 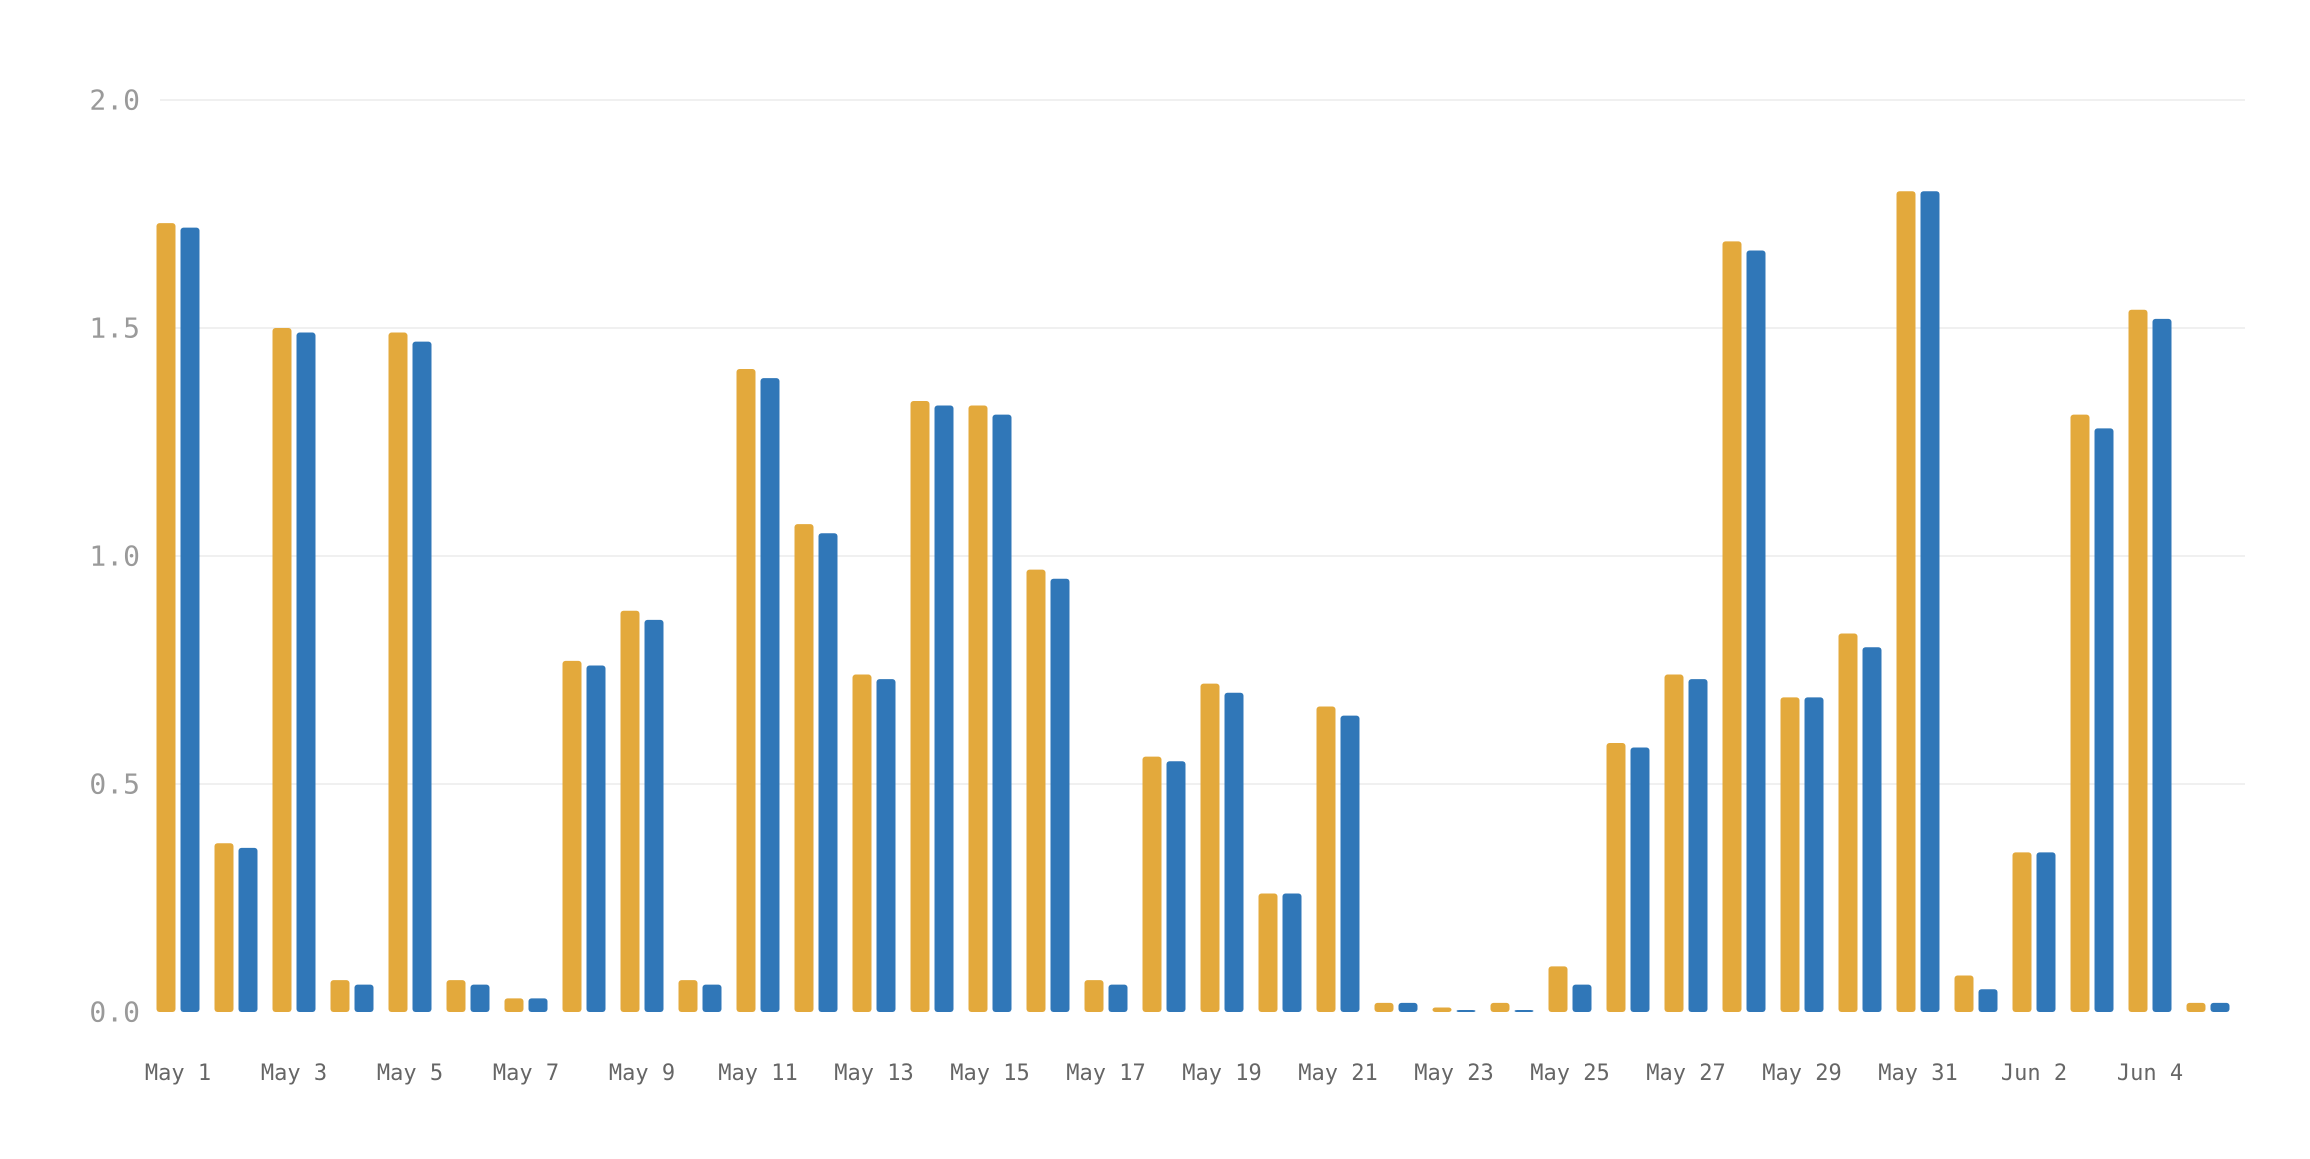 I want to click on x-tick-label: May 15, so click(x=989, y=1073).